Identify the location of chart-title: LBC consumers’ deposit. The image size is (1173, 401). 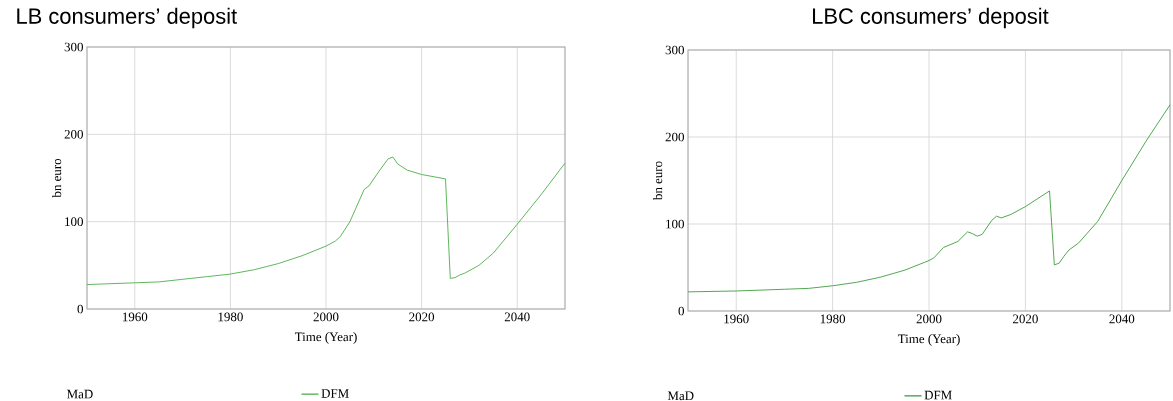
(931, 18).